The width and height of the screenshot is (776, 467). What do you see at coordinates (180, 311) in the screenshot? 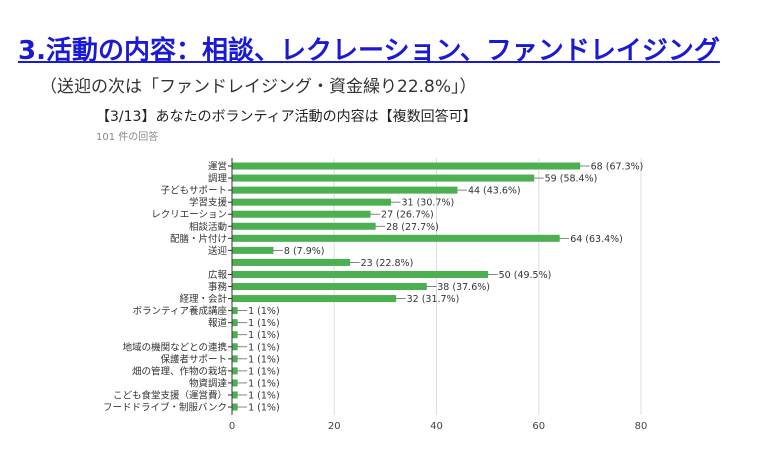
I see `category-label: ボランティア養成講座` at bounding box center [180, 311].